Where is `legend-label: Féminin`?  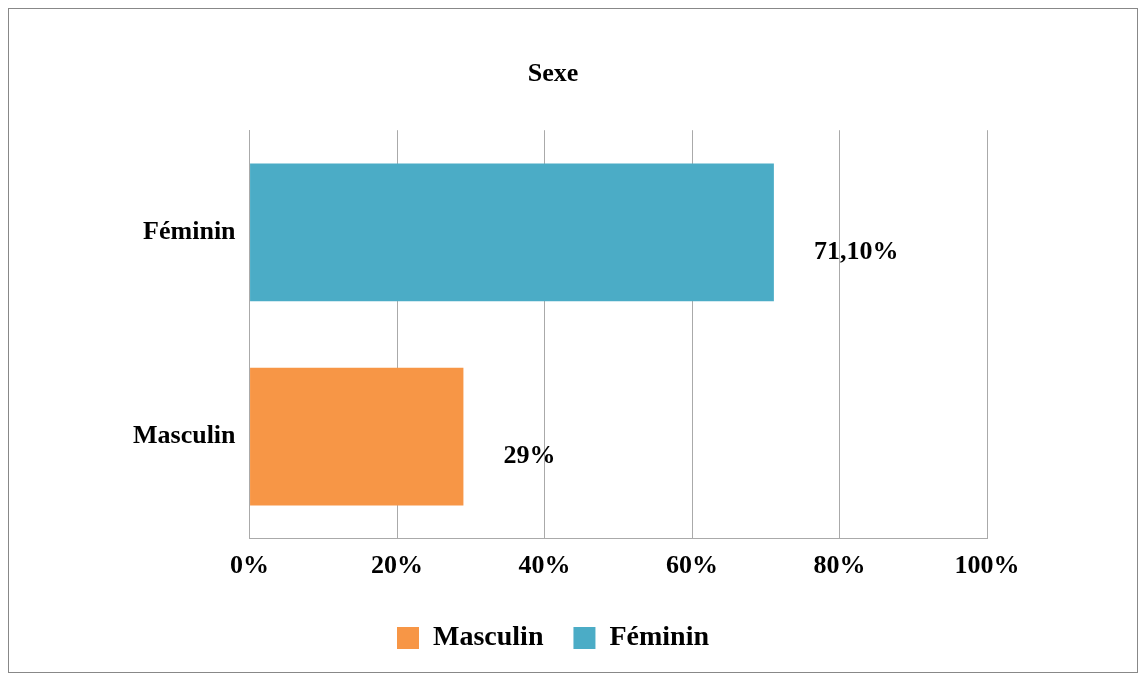 legend-label: Féminin is located at coordinates (659, 636).